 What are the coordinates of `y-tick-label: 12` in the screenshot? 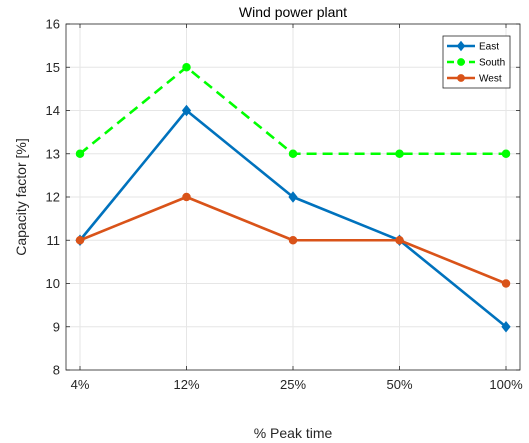 It's located at (53, 197).